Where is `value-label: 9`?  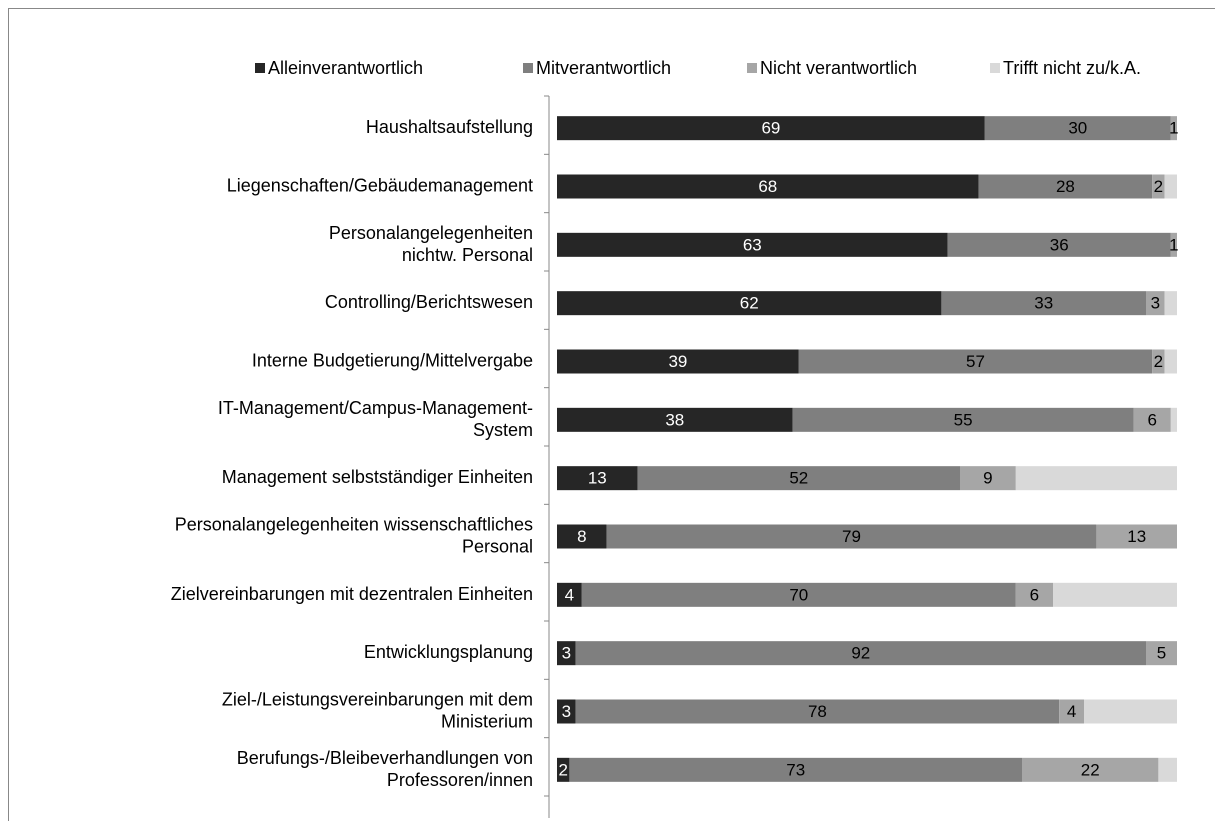
value-label: 9 is located at coordinates (987, 478).